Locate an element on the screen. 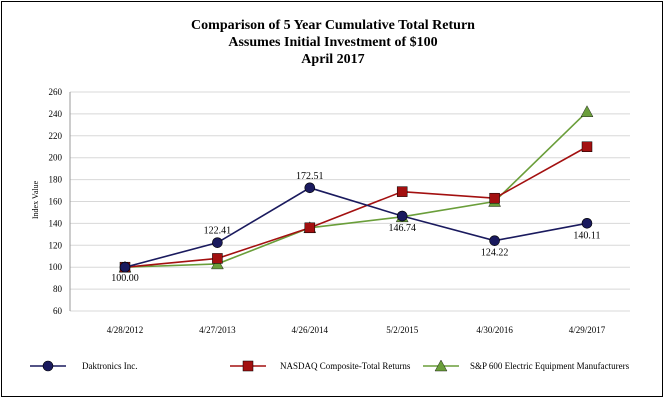  data-label: 122.41 is located at coordinates (218, 231).